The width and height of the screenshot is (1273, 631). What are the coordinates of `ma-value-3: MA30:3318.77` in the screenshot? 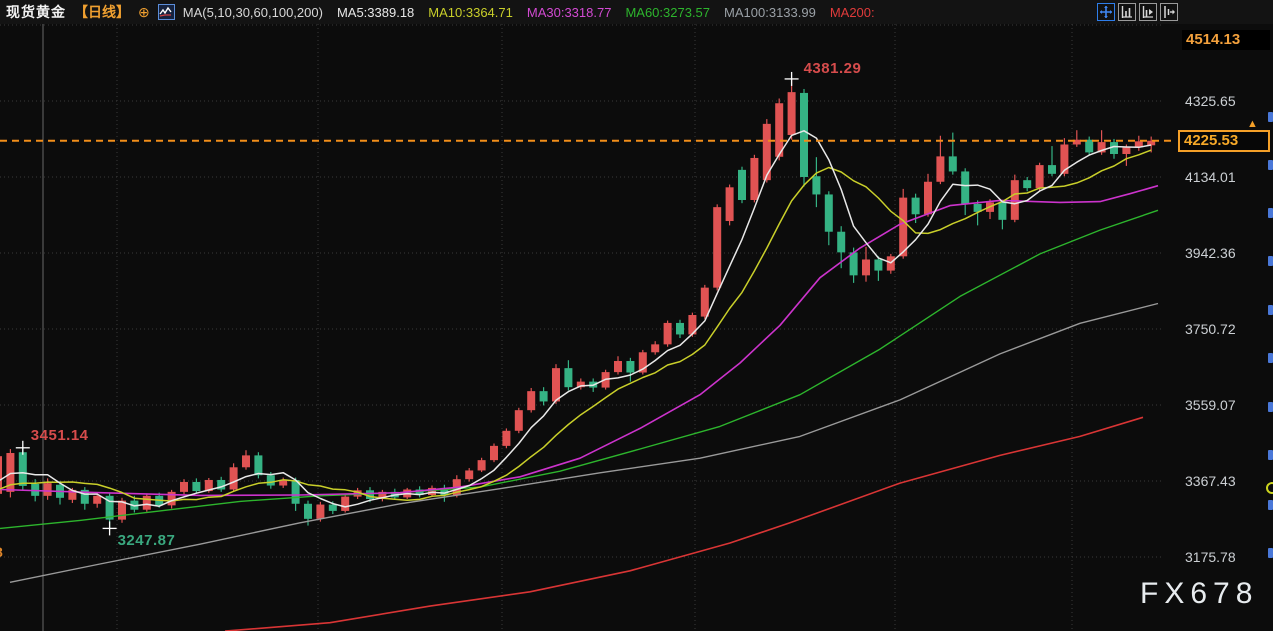 It's located at (569, 12).